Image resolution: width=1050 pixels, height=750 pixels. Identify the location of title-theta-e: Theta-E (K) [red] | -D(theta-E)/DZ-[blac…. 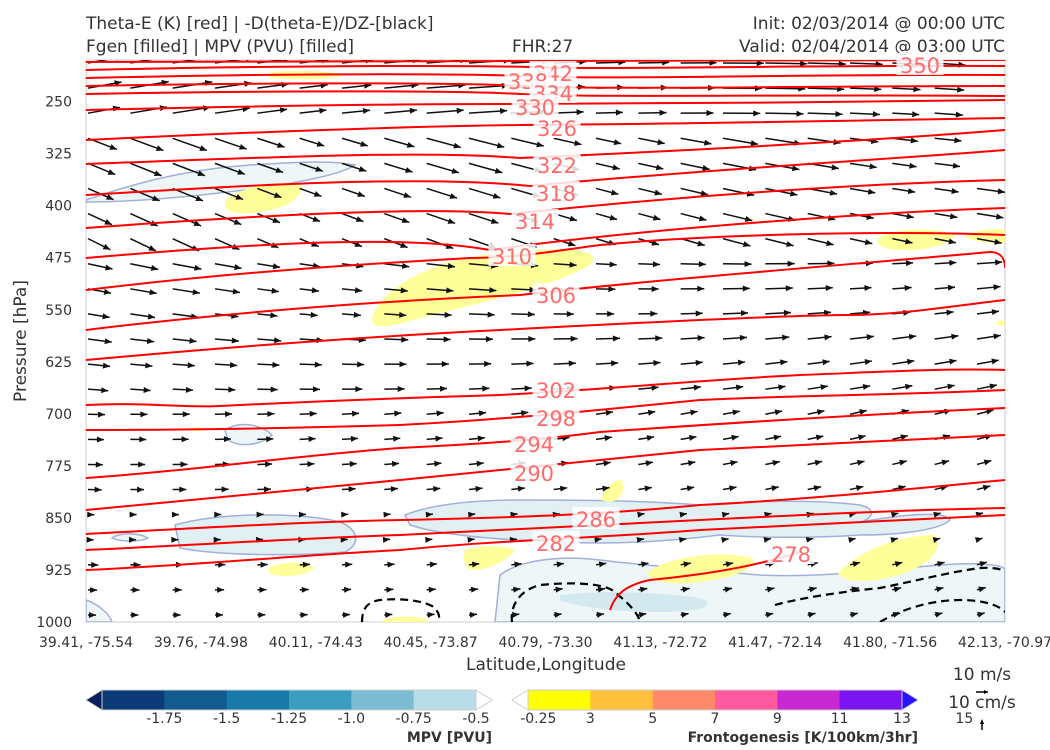
(260, 24).